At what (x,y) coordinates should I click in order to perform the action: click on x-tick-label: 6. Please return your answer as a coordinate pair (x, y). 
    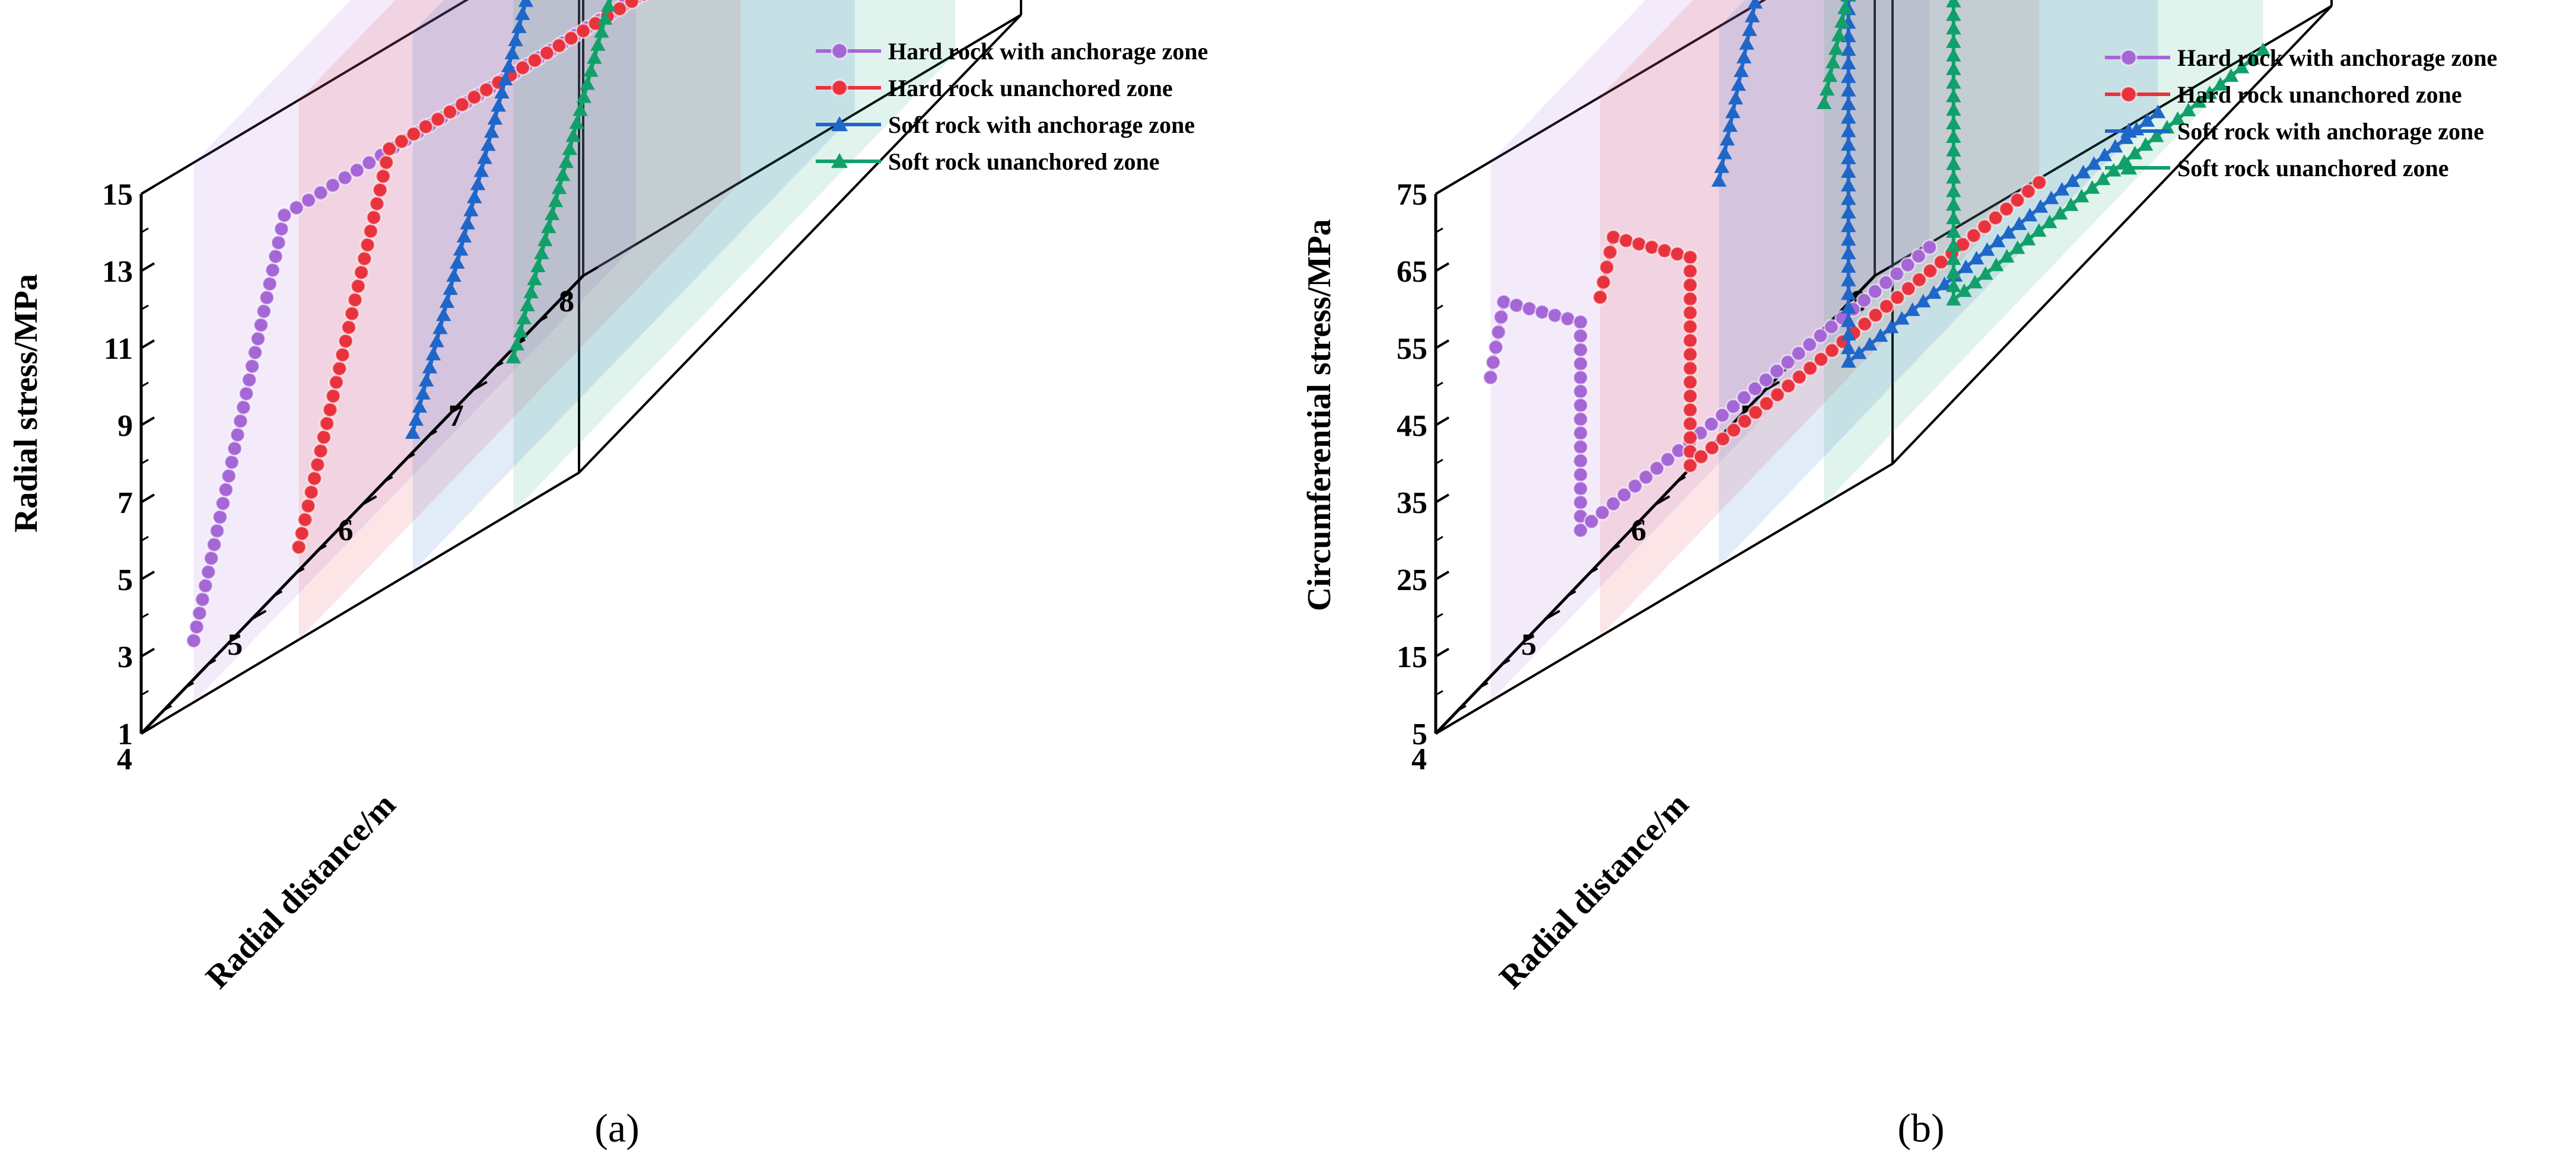
    Looking at the image, I should click on (346, 531).